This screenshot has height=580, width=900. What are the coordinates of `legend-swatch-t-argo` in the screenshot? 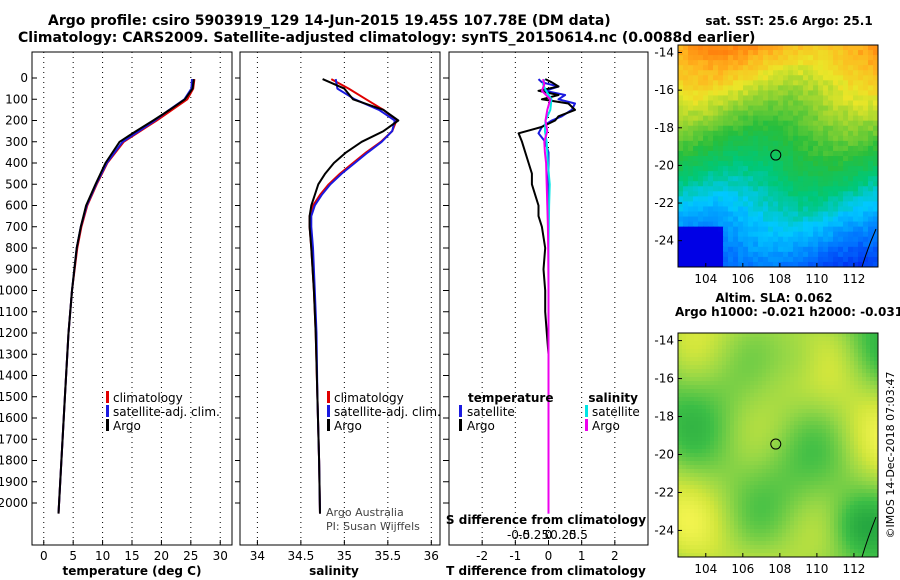 It's located at (460, 425).